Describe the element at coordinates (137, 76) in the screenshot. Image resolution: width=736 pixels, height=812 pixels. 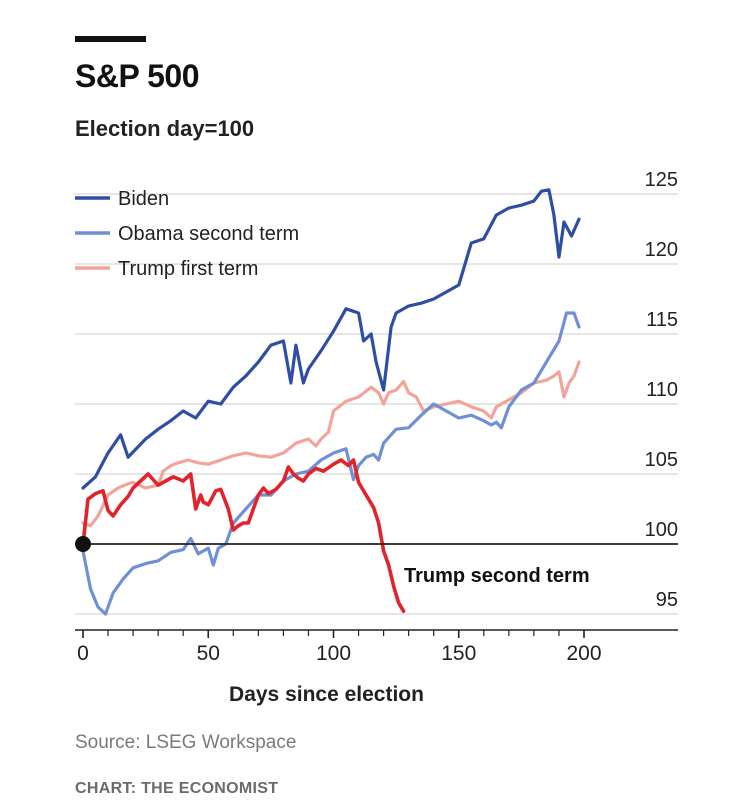
I see `chart-title: S&P 500` at that location.